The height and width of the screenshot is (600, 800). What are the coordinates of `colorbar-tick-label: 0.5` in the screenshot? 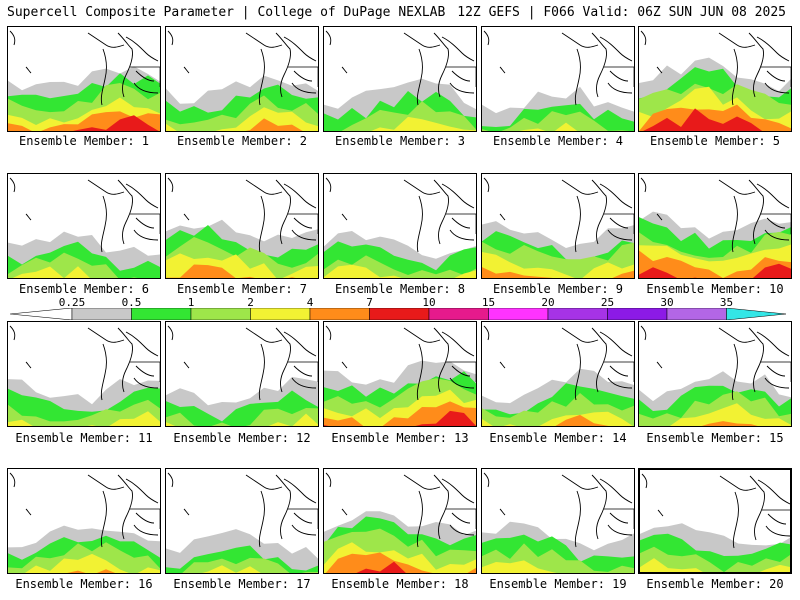 It's located at (131, 302).